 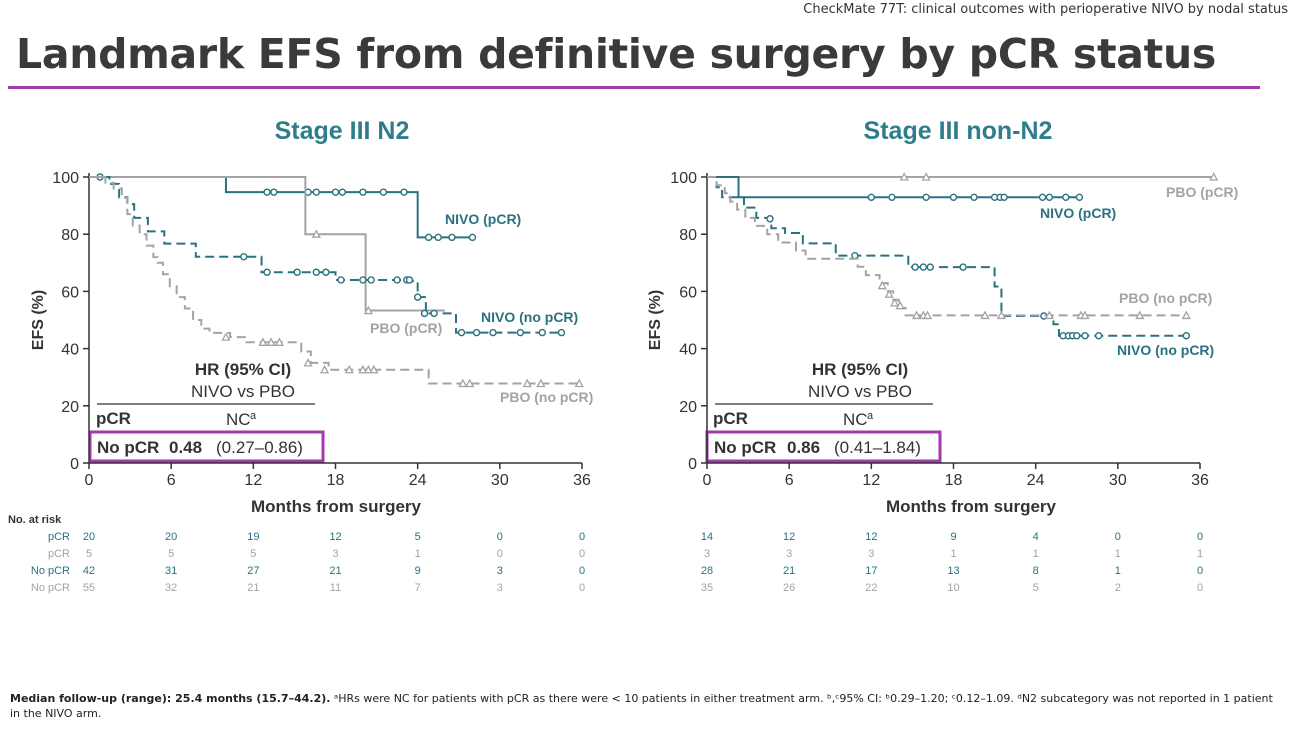 I want to click on chart-1-nopcr-hr: 0.48, so click(x=185, y=447).